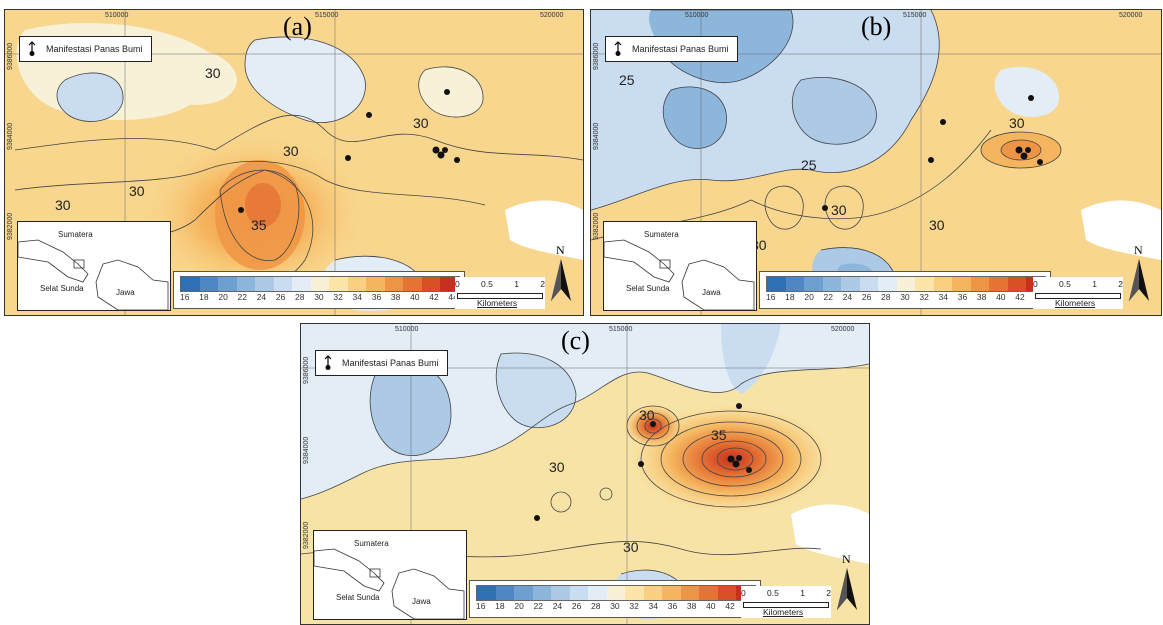 The image size is (1163, 625). What do you see at coordinates (809, 165) in the screenshot?
I see `contour-label: 25` at bounding box center [809, 165].